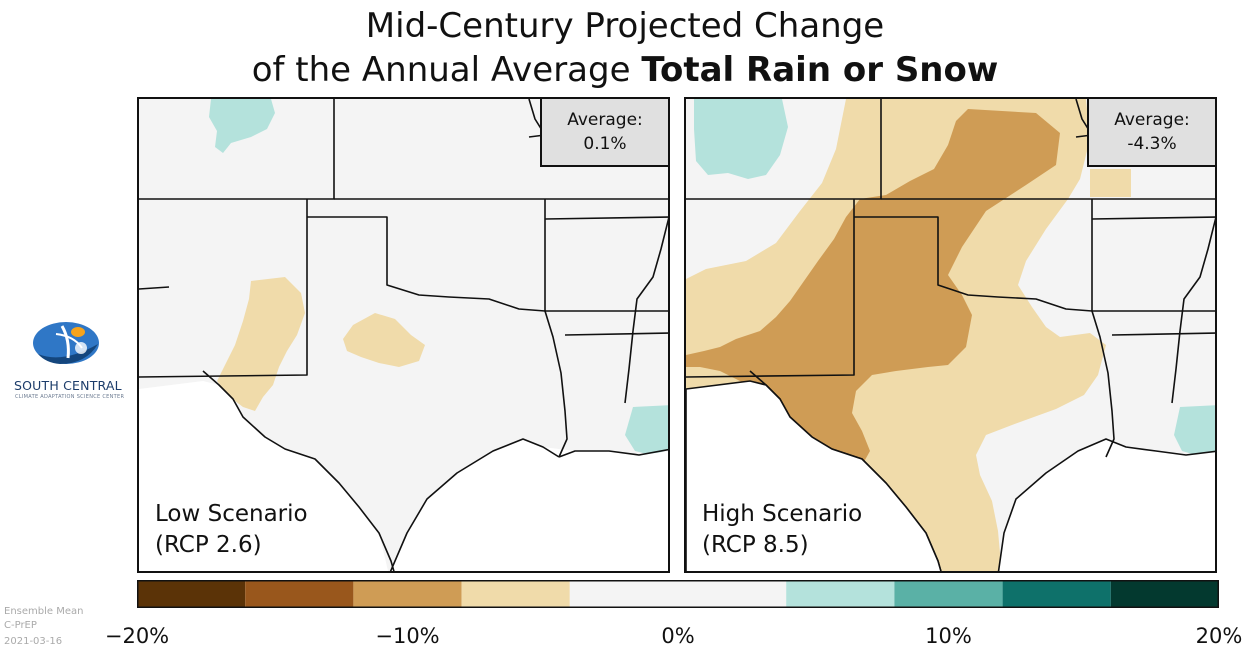  Describe the element at coordinates (755, 545) in the screenshot. I see `scenario-rcp: (RCP 8.5)` at that location.